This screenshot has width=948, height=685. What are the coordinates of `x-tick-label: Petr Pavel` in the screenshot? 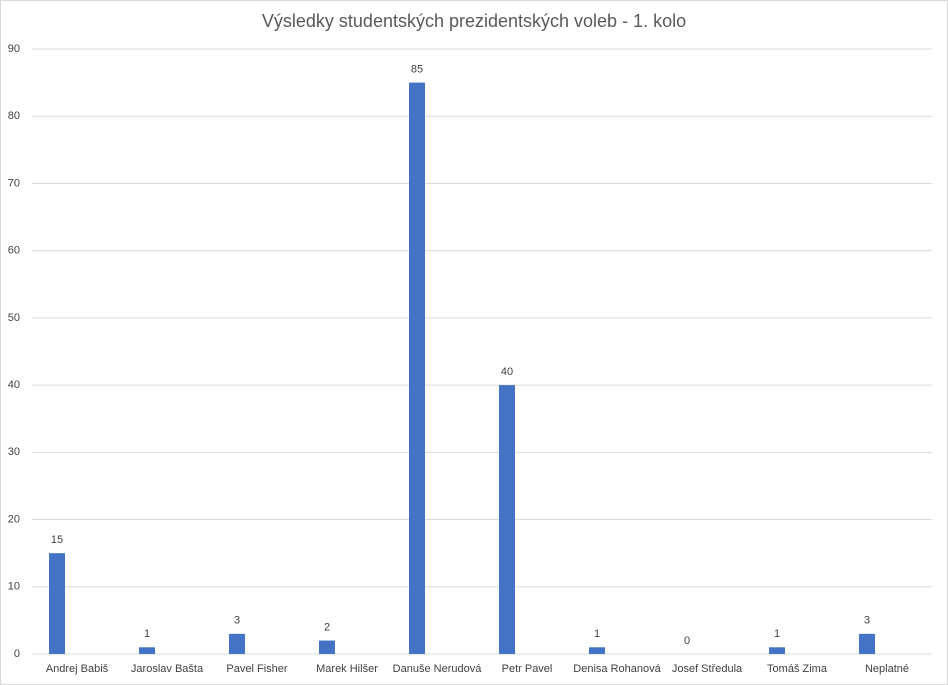 It's located at (527, 669).